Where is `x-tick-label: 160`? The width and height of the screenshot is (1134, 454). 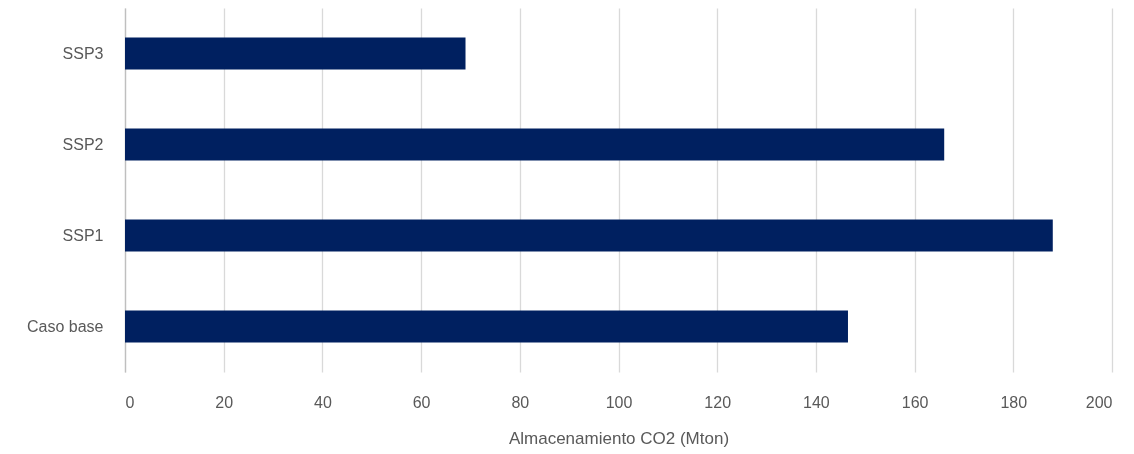 x-tick-label: 160 is located at coordinates (915, 402).